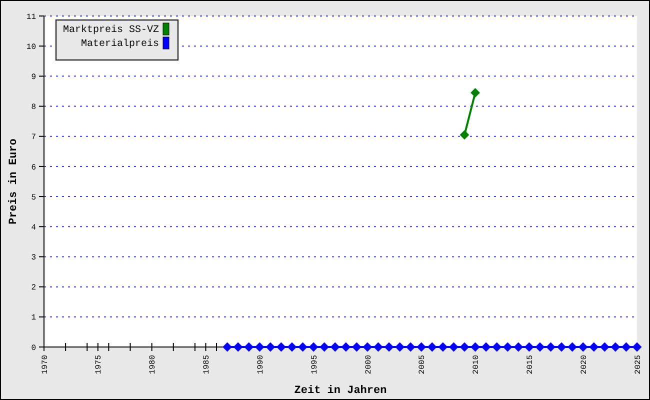  I want to click on x-tick-label: 1980, so click(153, 364).